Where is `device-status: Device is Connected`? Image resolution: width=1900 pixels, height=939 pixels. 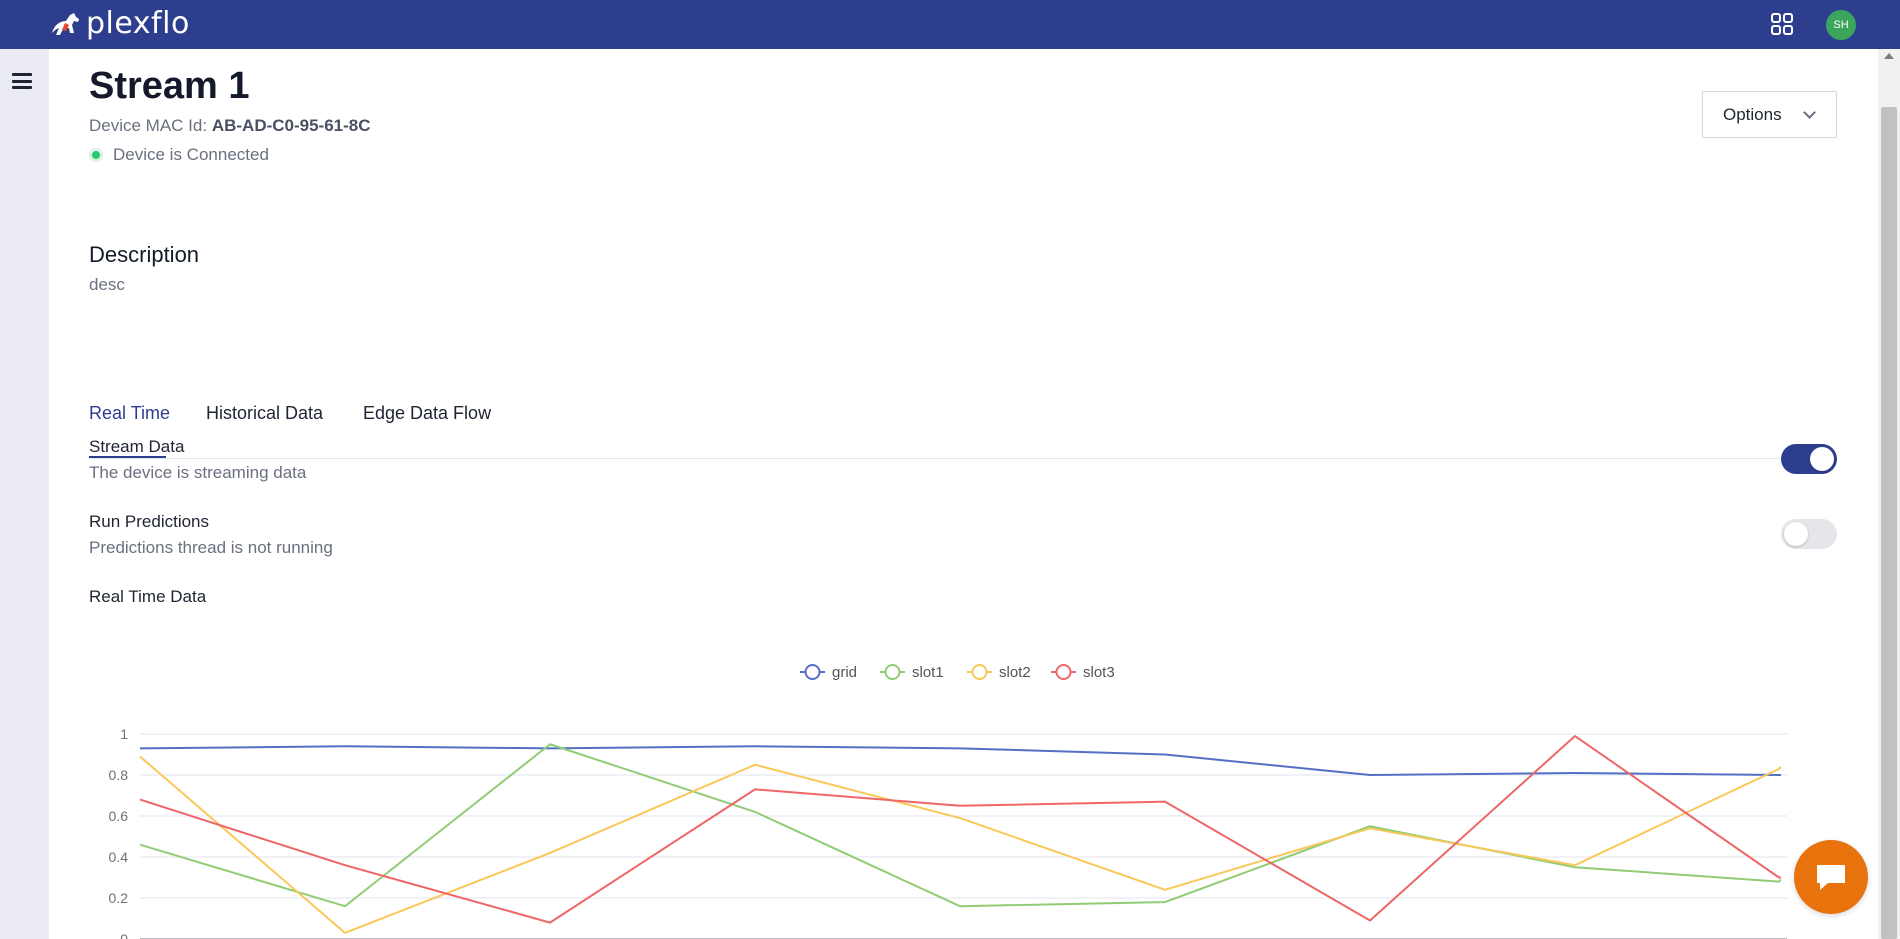 device-status: Device is Connected is located at coordinates (179, 155).